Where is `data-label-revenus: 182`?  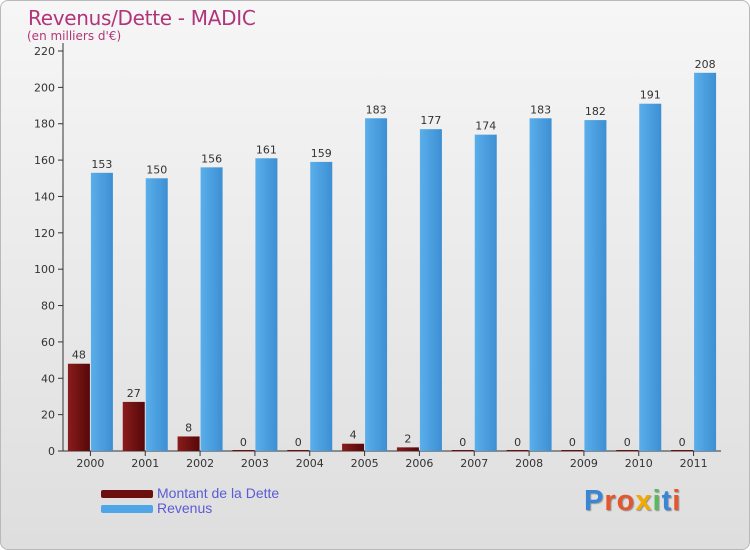
data-label-revenus: 182 is located at coordinates (595, 111).